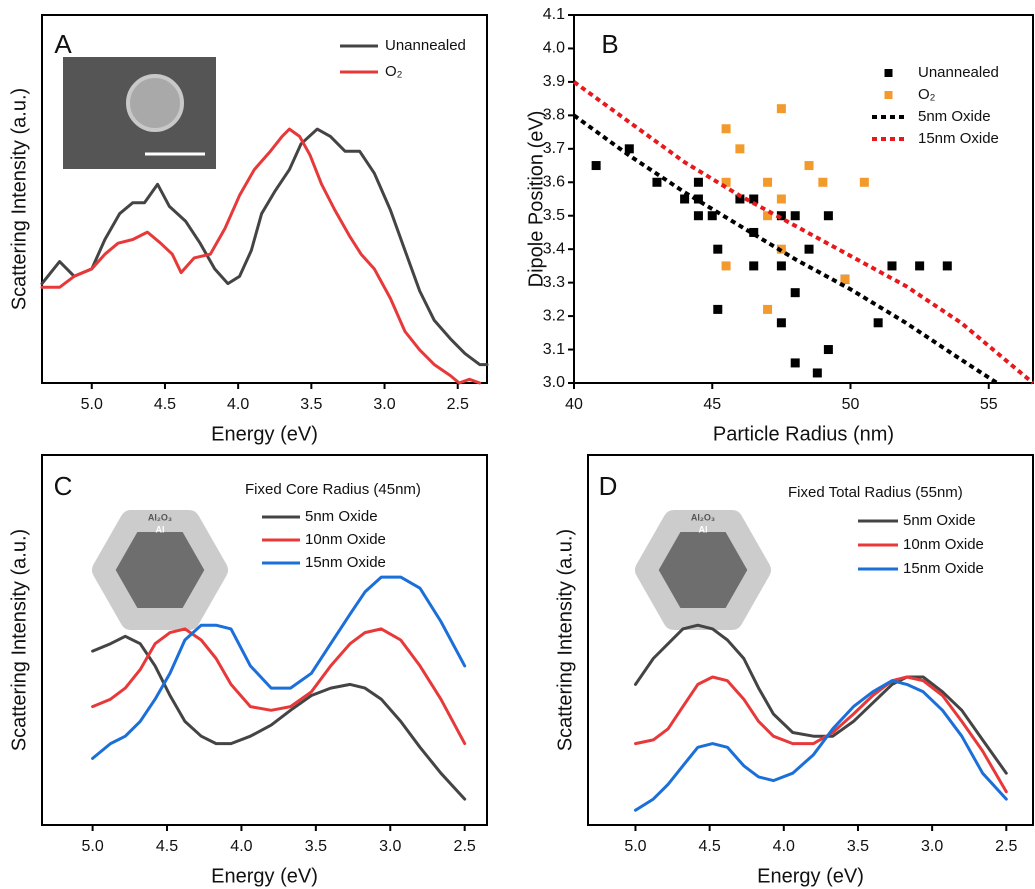 The height and width of the screenshot is (889, 1035). I want to click on legend-label: 10nm Oxide, so click(943, 544).